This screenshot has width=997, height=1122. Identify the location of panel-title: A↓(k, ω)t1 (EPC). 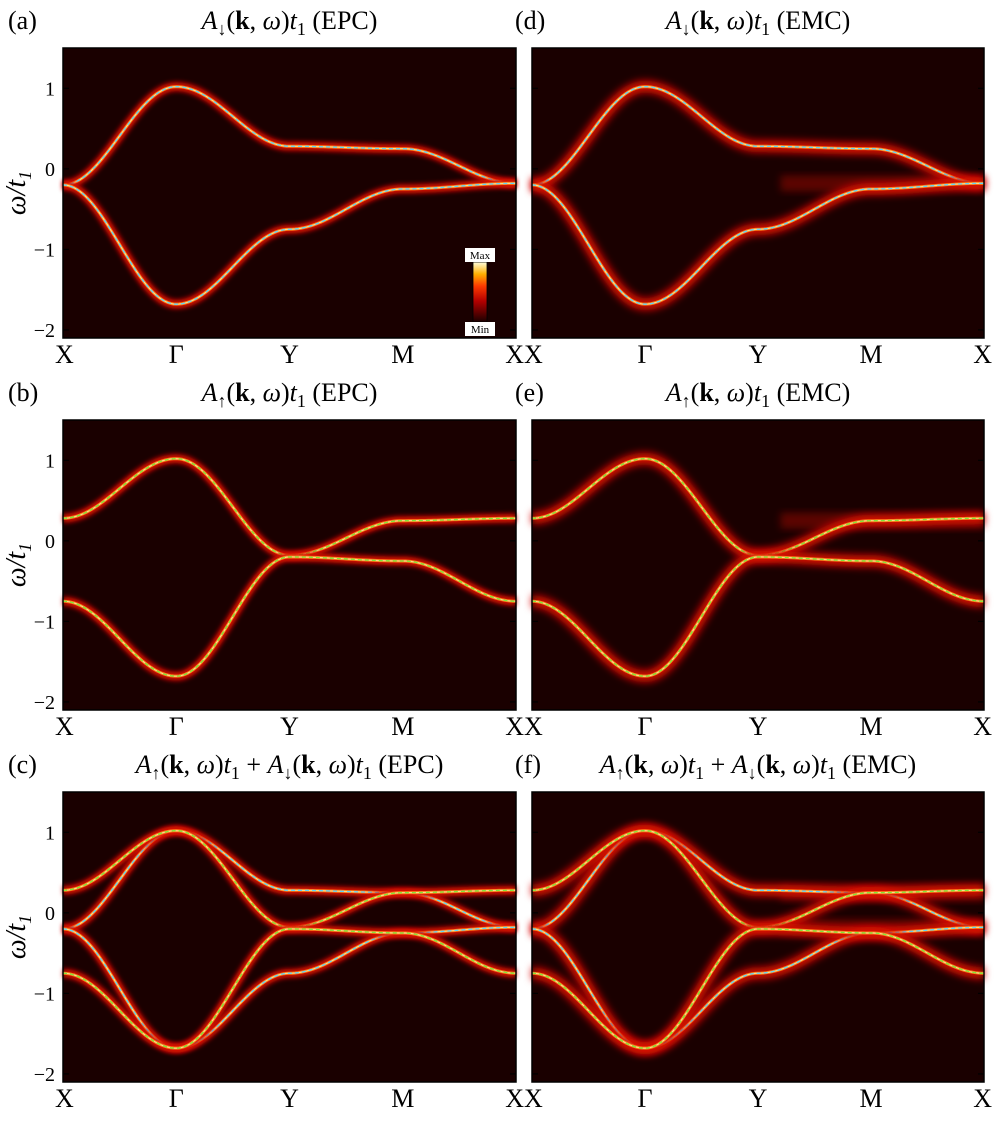
(289, 23).